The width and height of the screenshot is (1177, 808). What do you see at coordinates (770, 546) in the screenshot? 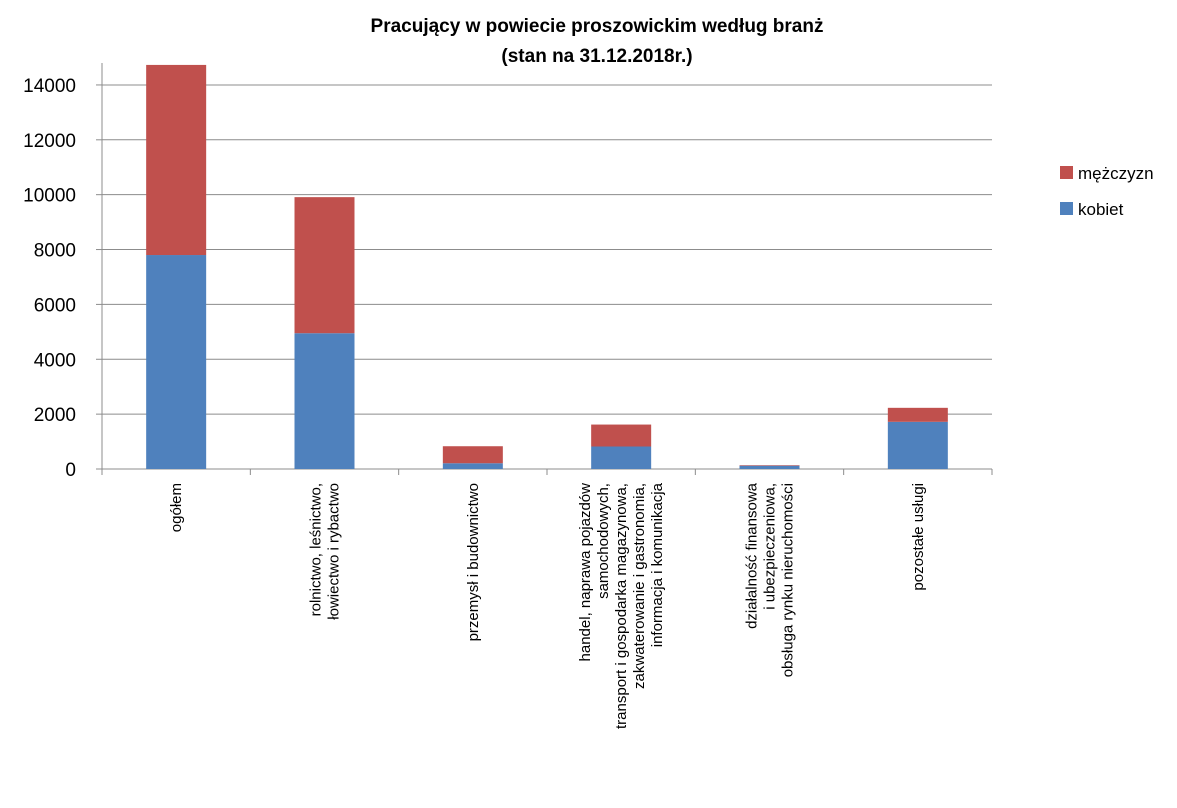
I see `category-label: i ubezpieczeniowa,` at bounding box center [770, 546].